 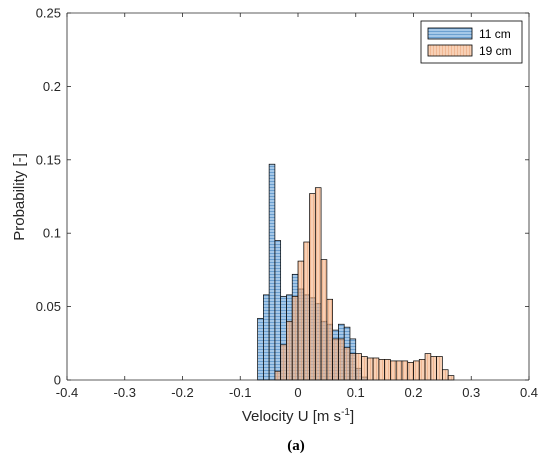 What do you see at coordinates (48, 159) in the screenshot?
I see `y-tick-label: 0.15` at bounding box center [48, 159].